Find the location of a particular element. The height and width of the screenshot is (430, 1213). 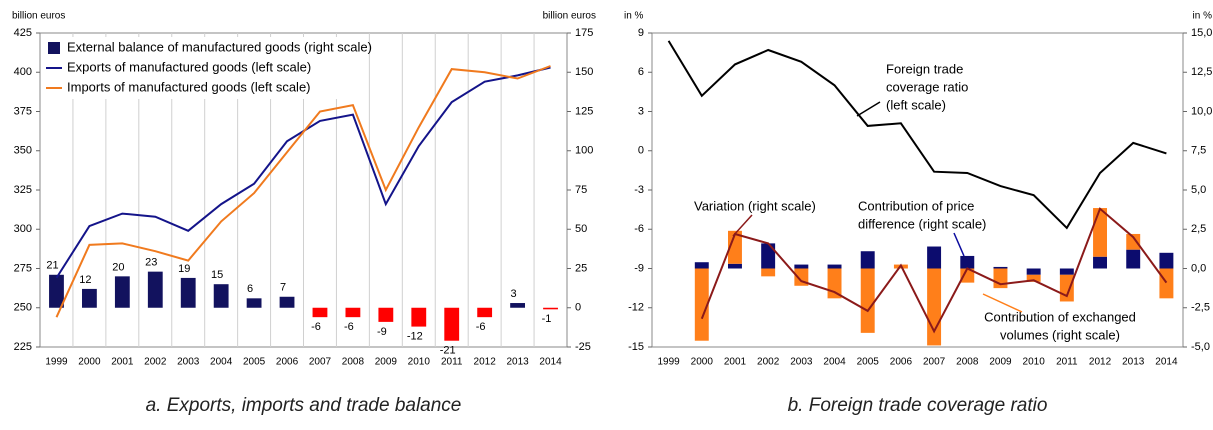

y-tick-label: 375 is located at coordinates (23, 111).